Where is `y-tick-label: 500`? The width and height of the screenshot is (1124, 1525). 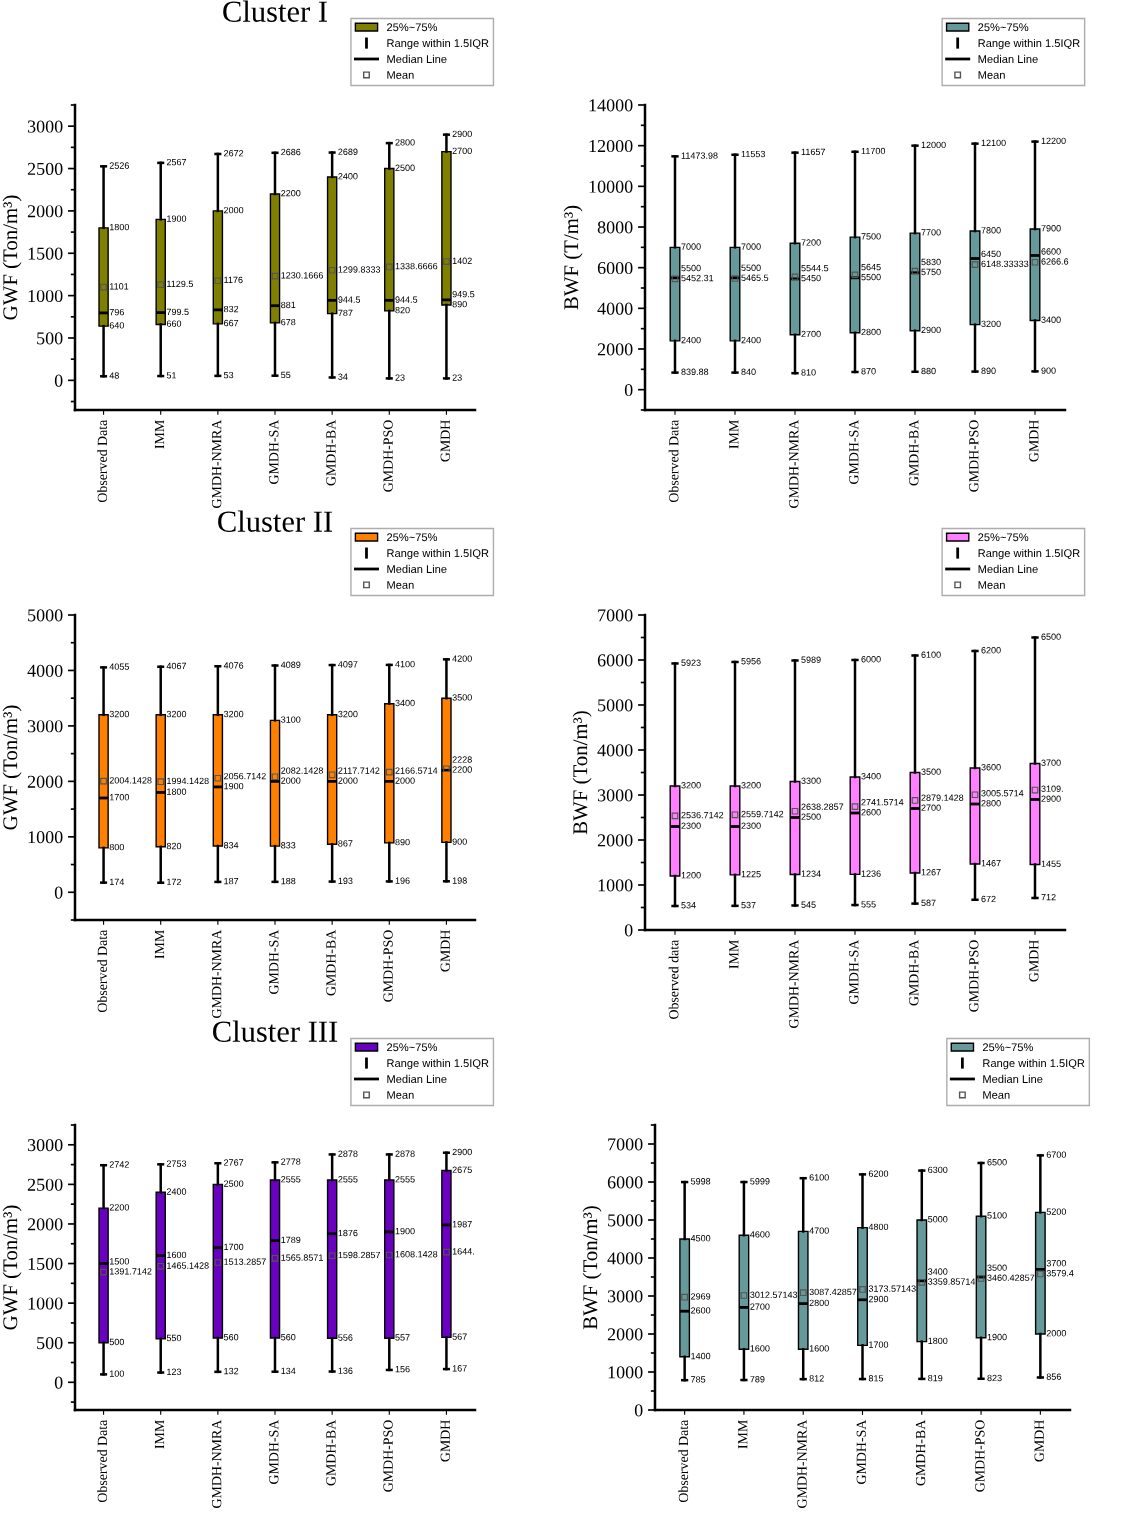 y-tick-label: 500 is located at coordinates (50, 1343).